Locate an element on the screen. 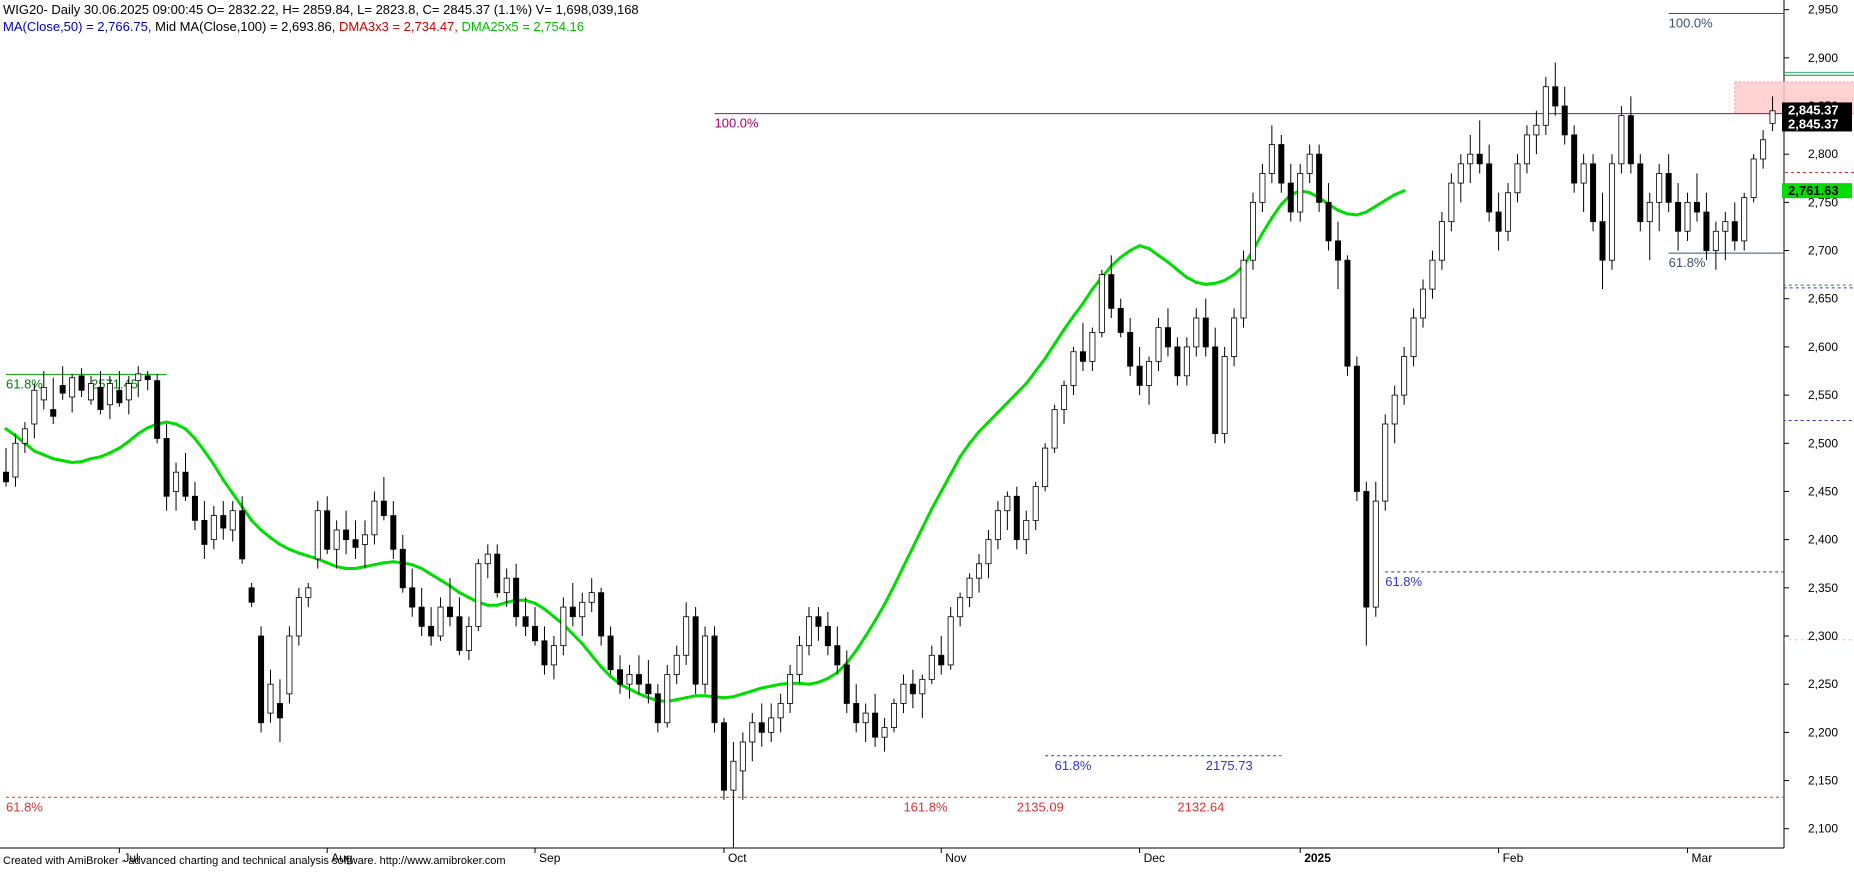 The image size is (1854, 873). price-badge-bg is located at coordinates (1817, 124).